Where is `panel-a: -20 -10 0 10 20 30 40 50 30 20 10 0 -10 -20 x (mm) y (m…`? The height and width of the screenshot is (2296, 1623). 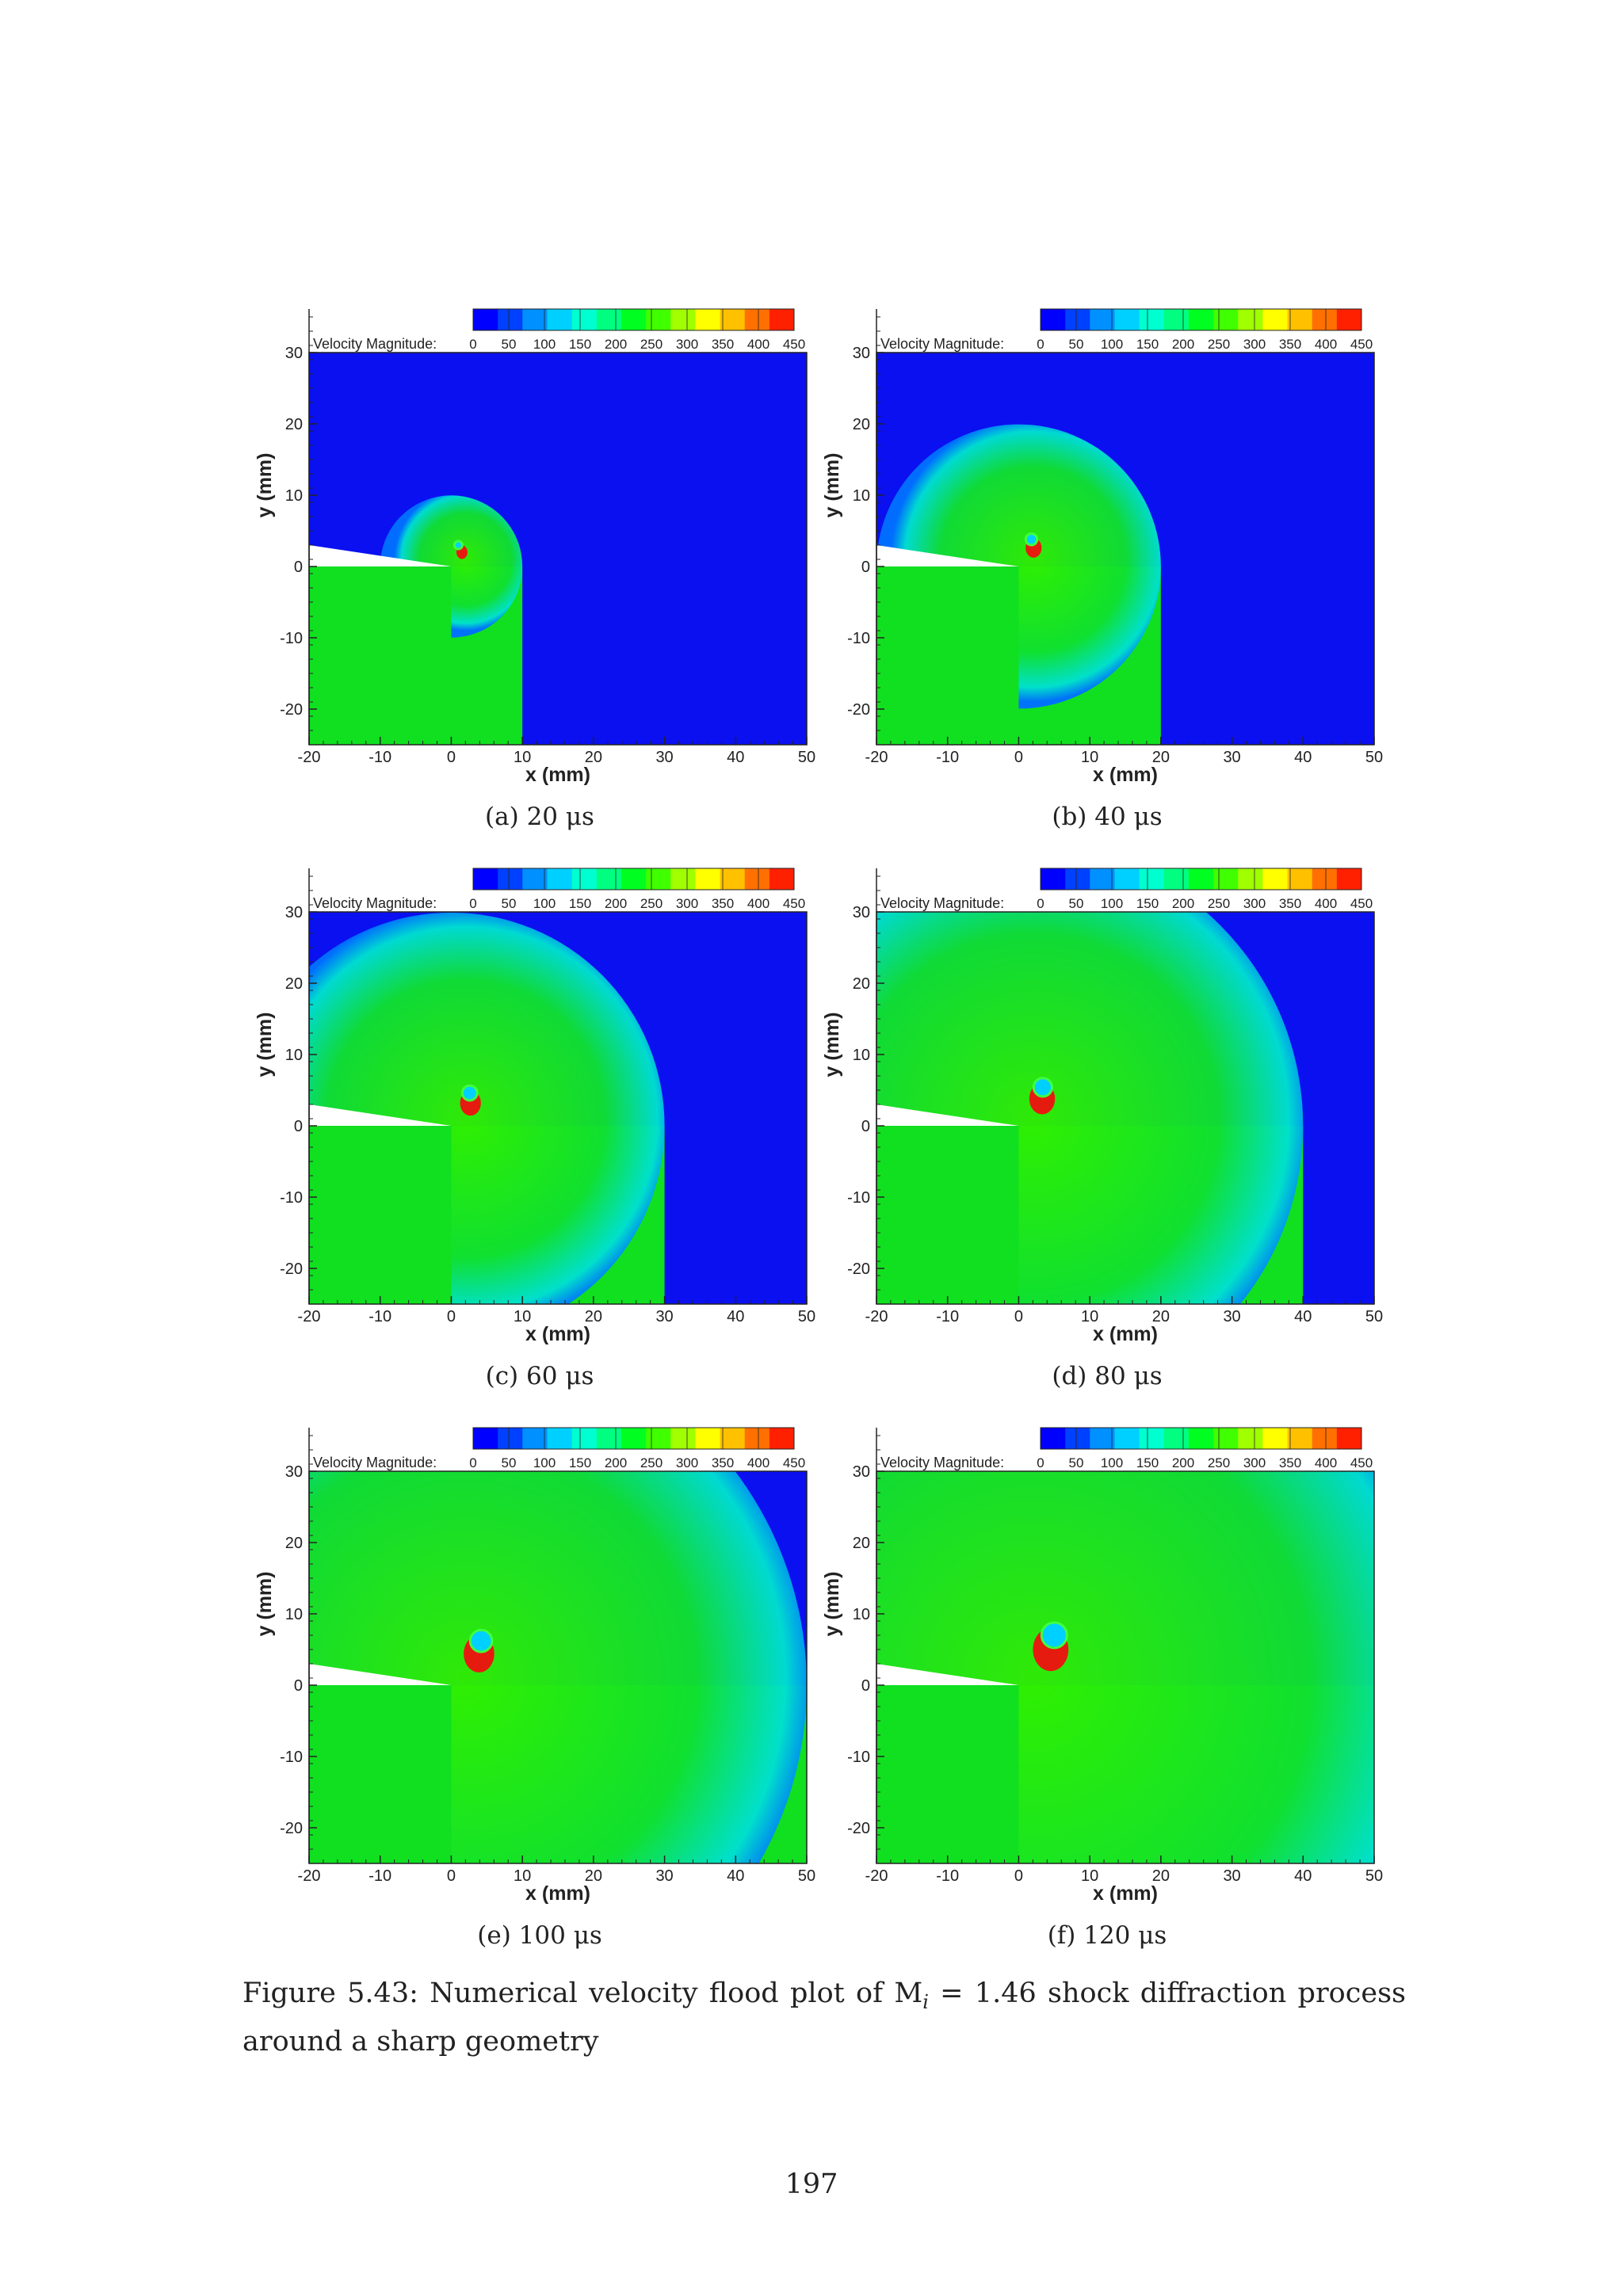 panel-a: -20 -10 0 10 20 30 40 50 30 20 10 0 -10 -20 x (mm) y (m… is located at coordinates (528, 582).